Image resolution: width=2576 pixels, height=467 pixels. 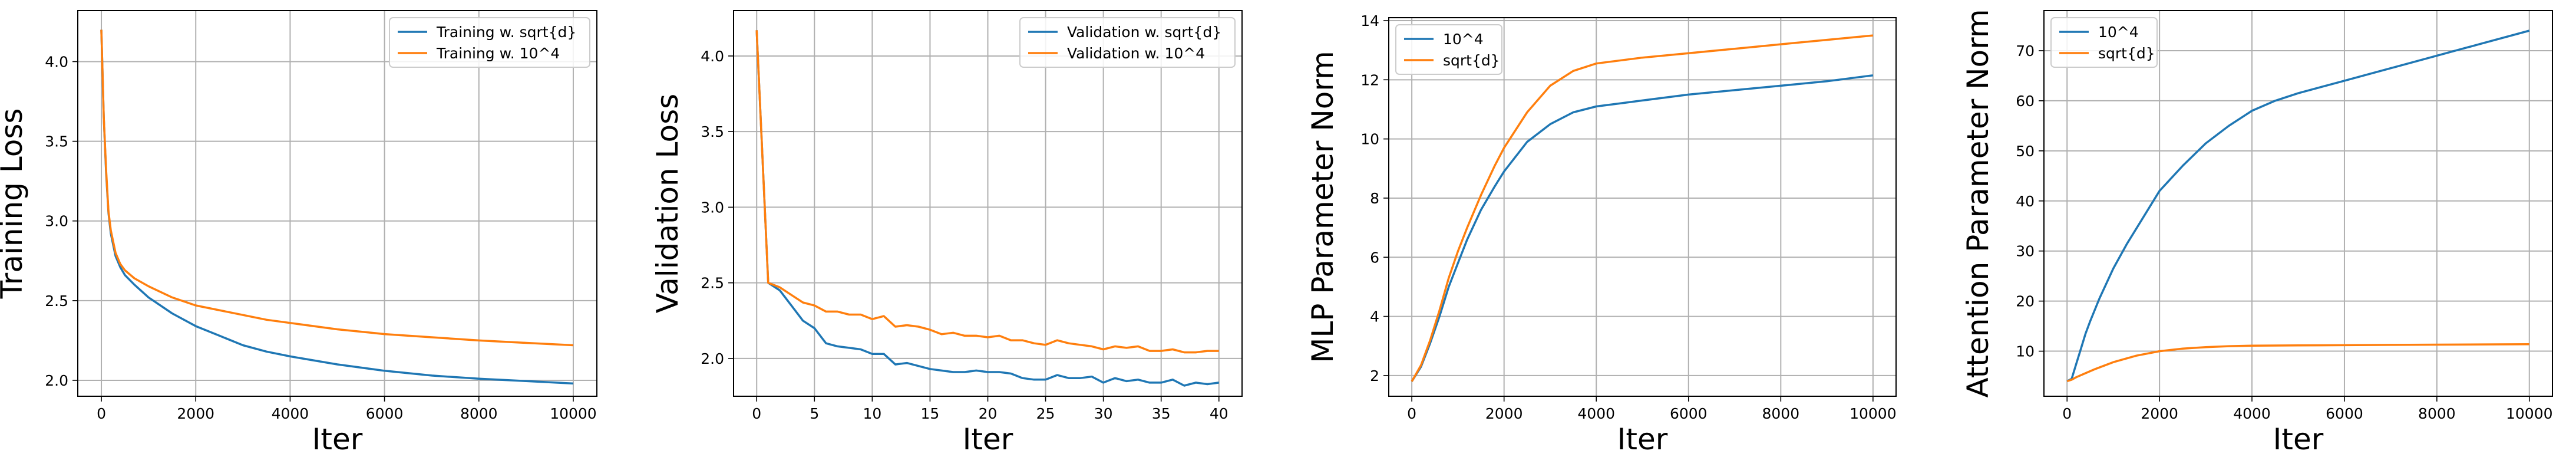 I want to click on y-tick-label: 6, so click(x=1374, y=257).